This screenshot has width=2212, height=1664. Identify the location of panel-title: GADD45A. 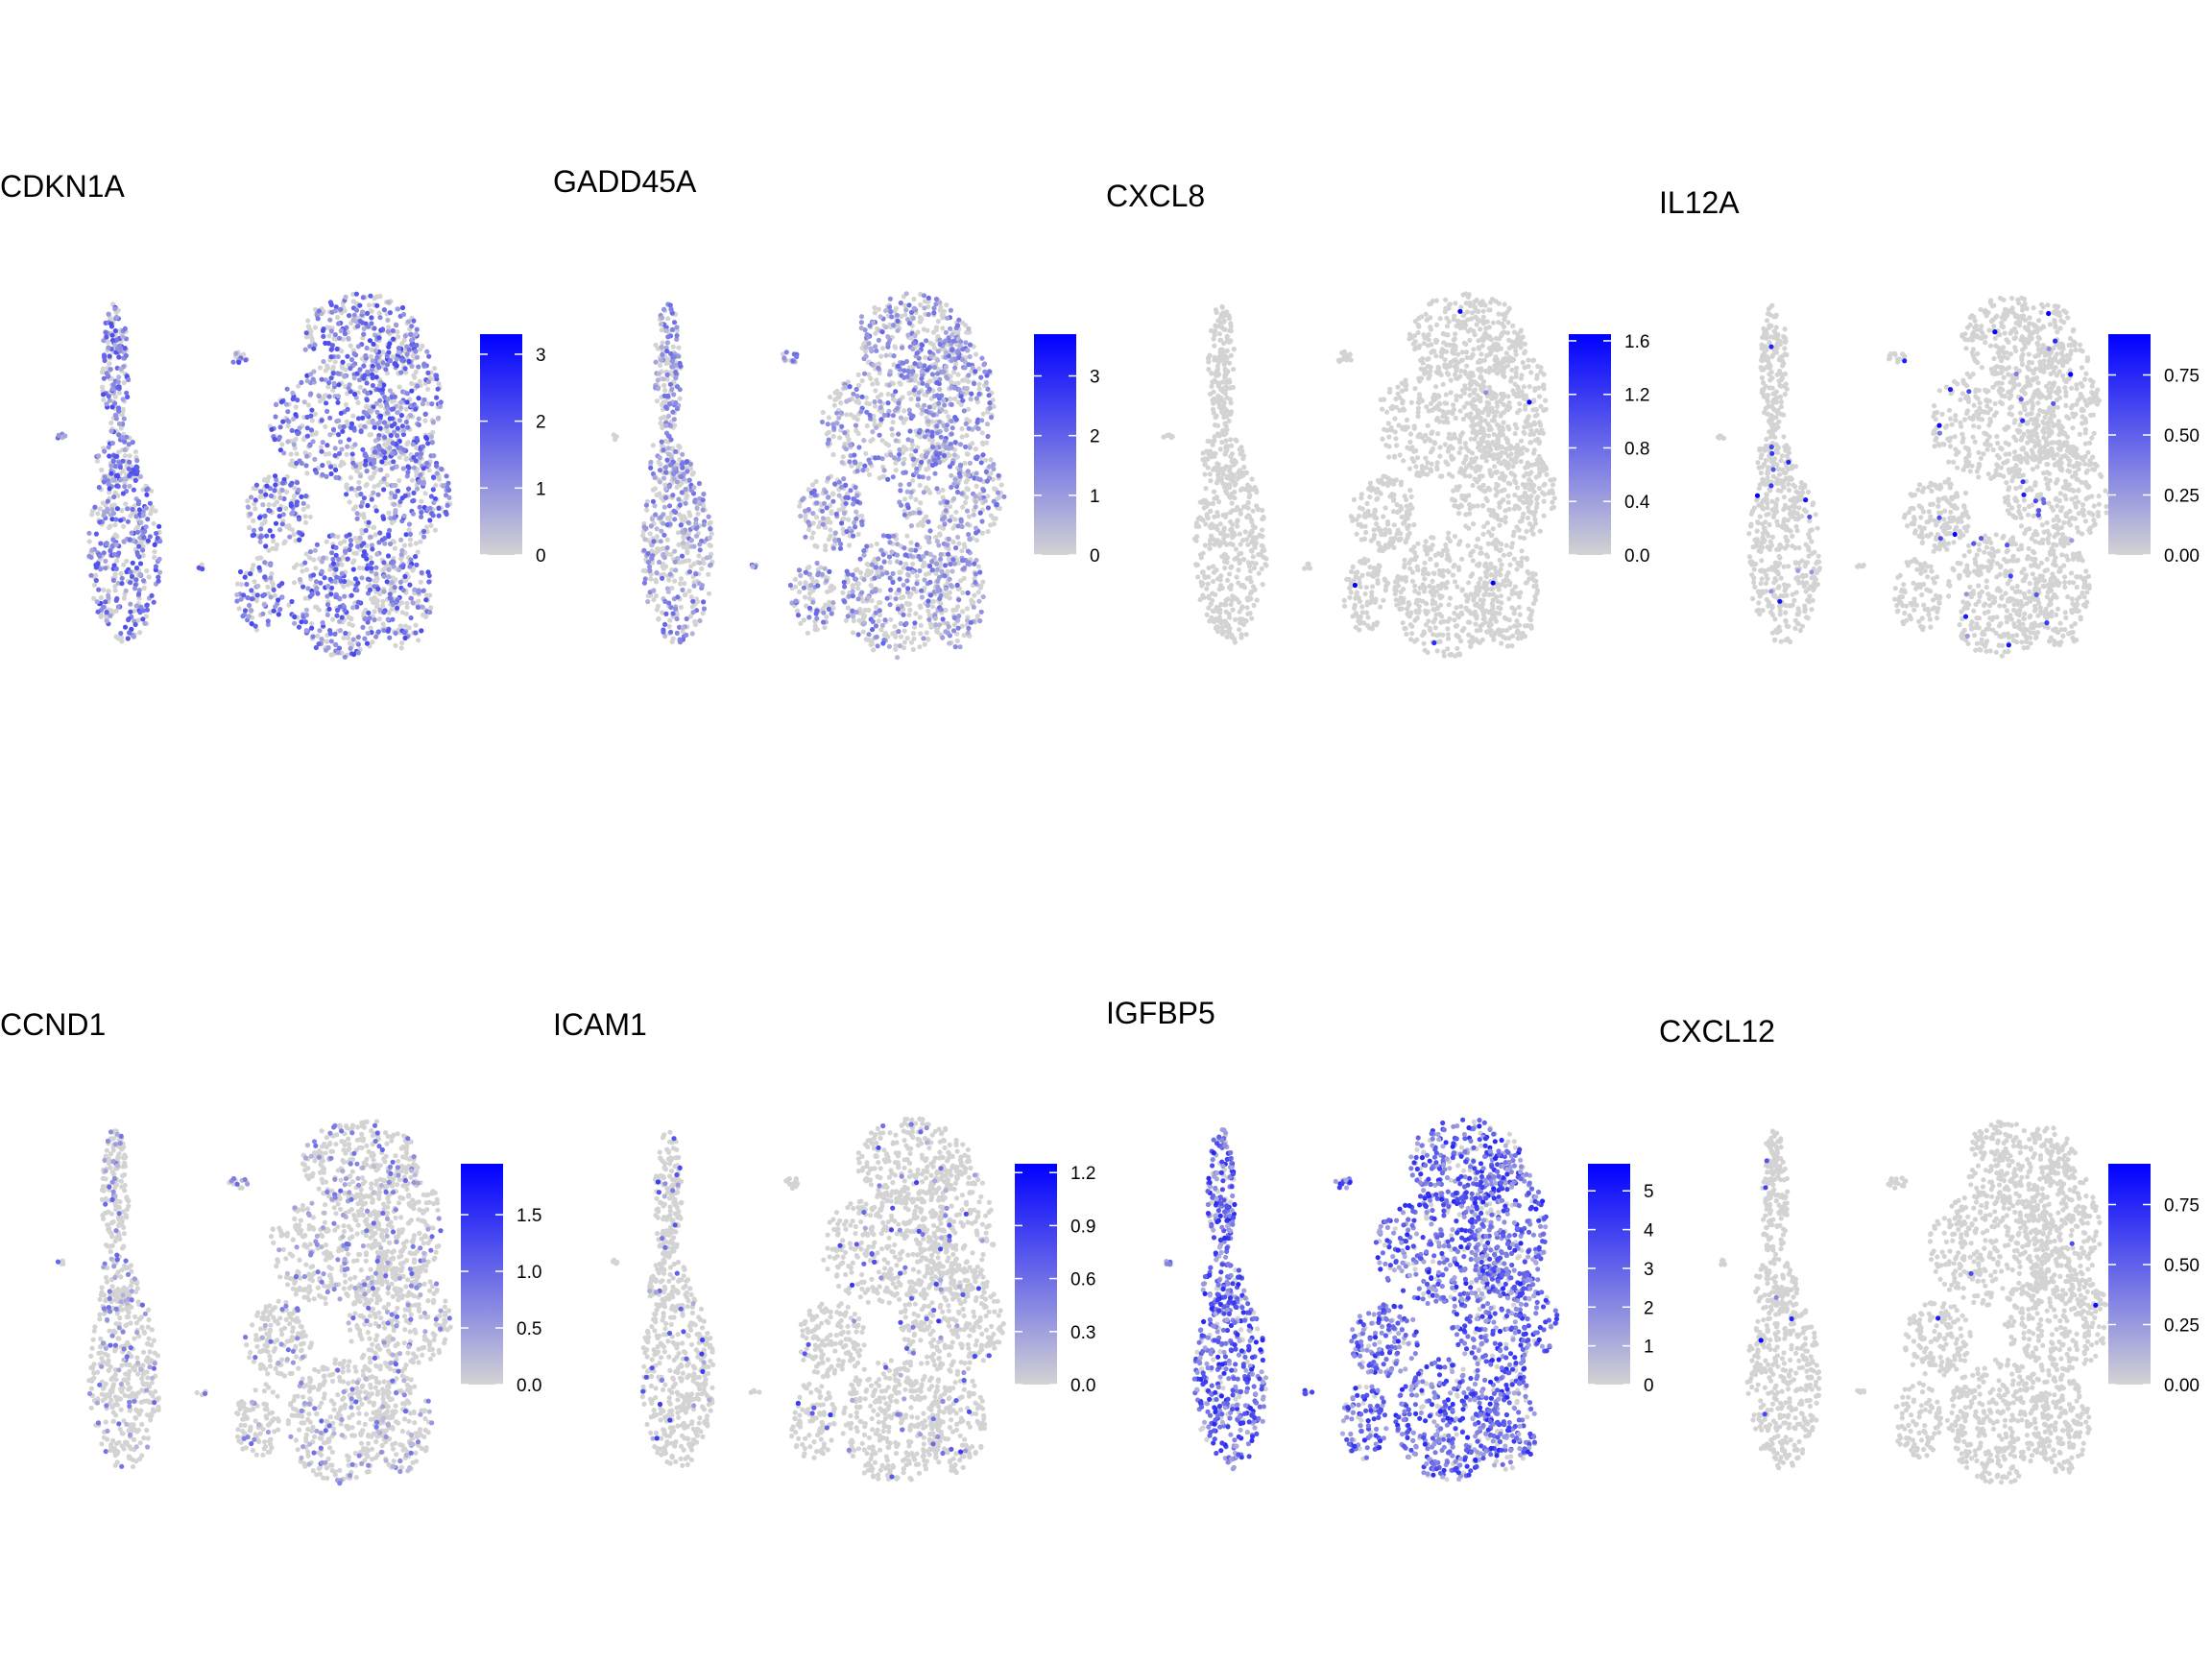
(625, 181).